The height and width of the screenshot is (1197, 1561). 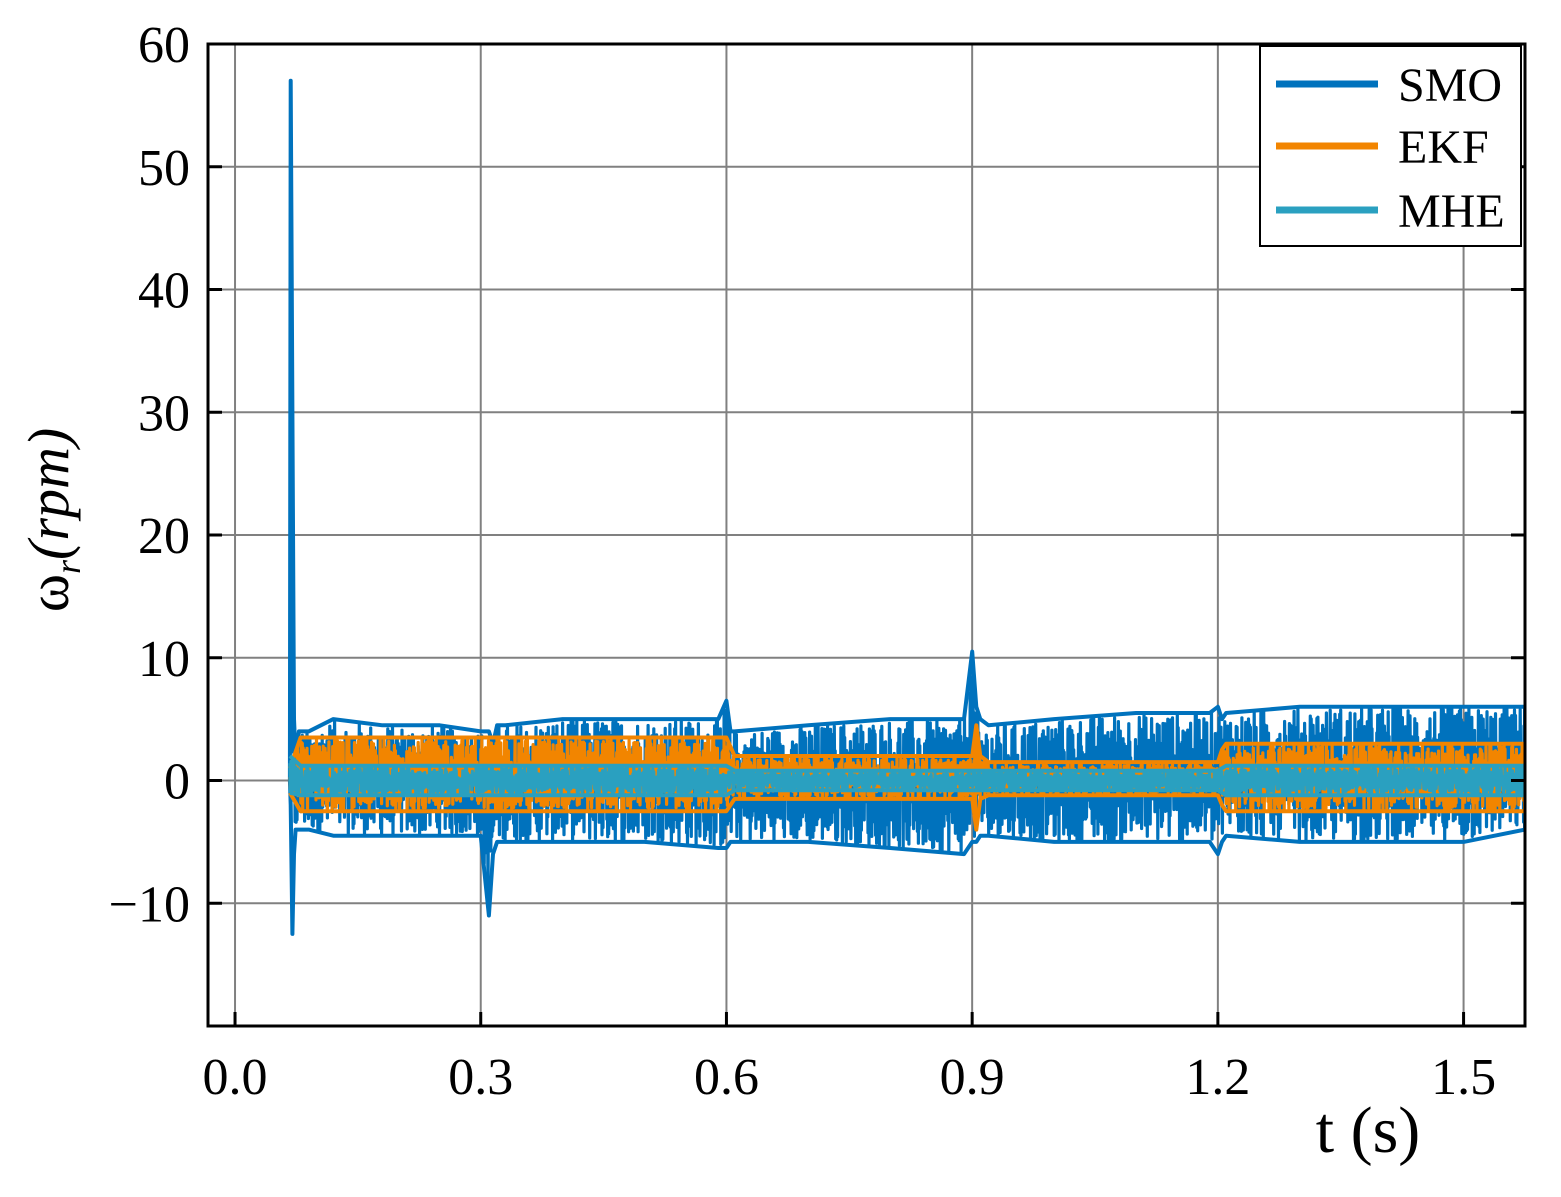 I want to click on legend-label-ekf: EKF, so click(x=1443, y=147).